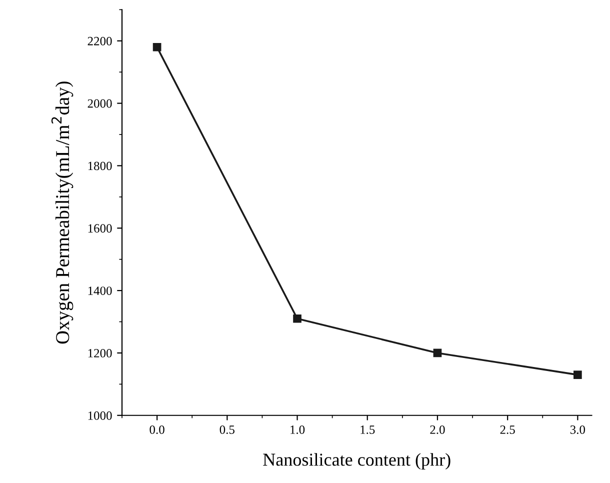  Describe the element at coordinates (356, 461) in the screenshot. I see `x-axis-title: Nanosilicate content (phr)` at that location.